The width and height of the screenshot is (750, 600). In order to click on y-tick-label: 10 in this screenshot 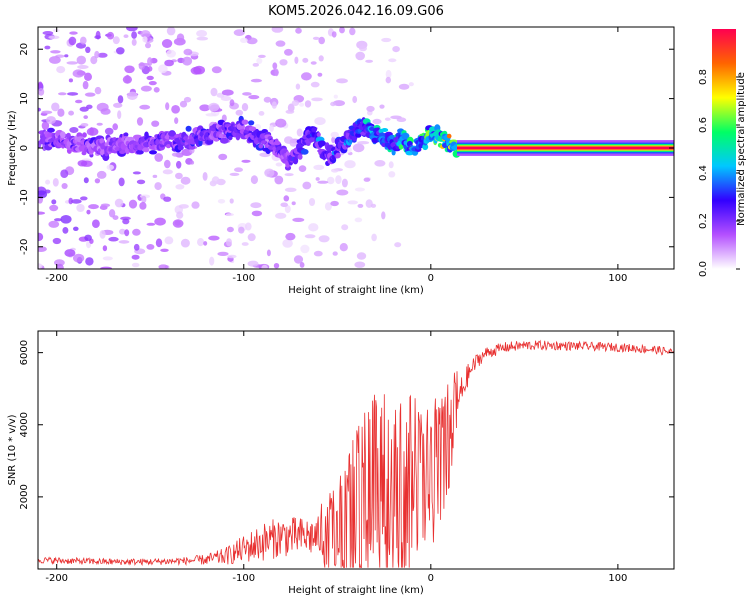, I will do `click(24, 98)`.